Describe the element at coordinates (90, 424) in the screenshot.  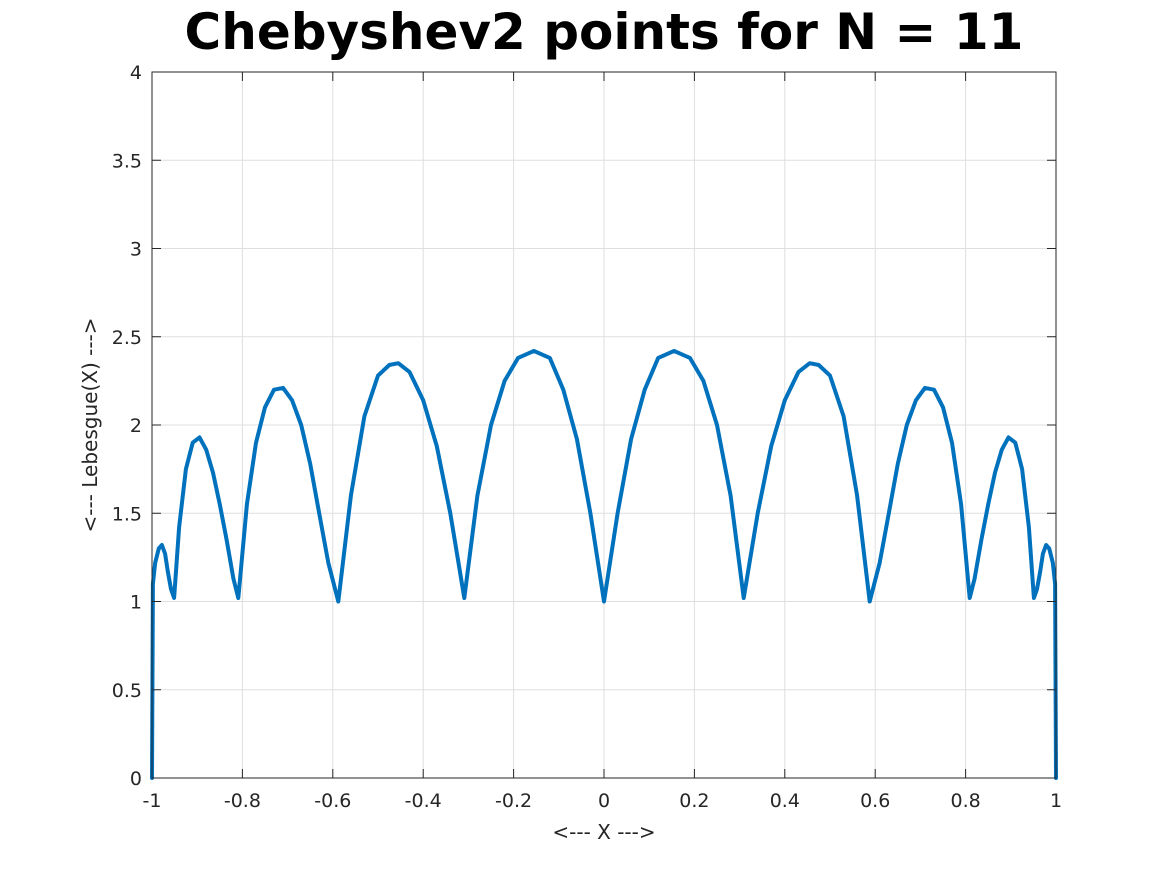
I see `y-axis-label: <--- Lebesgue(X) --->` at that location.